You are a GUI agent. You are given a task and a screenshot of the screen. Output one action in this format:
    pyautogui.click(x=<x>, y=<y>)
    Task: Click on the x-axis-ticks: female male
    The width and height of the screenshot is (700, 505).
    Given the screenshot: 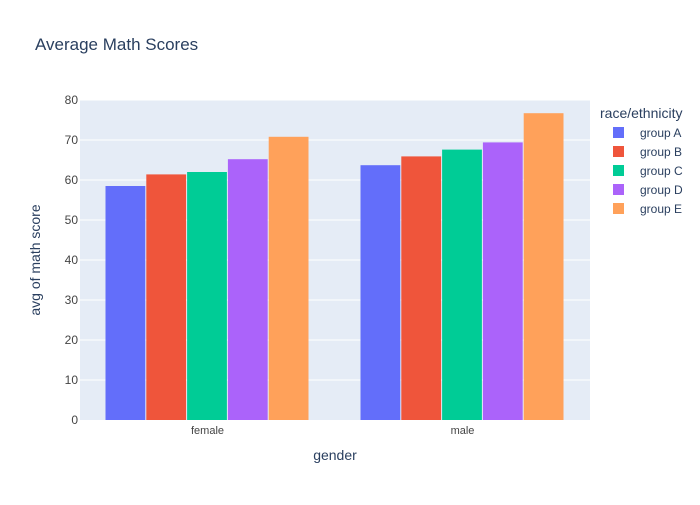 What is the action you would take?
    pyautogui.click(x=332, y=431)
    